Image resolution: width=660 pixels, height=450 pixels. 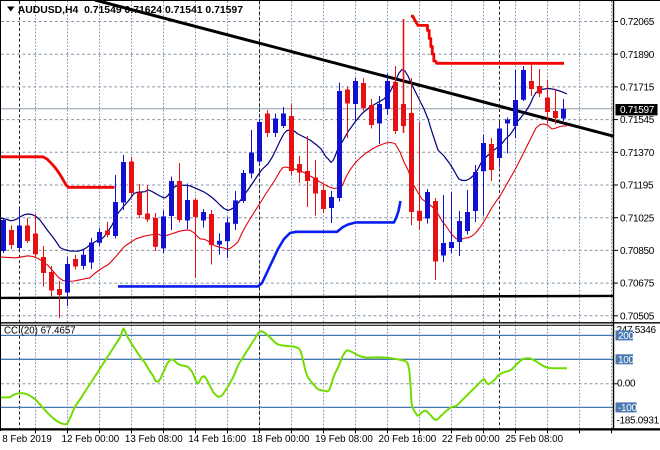 What do you see at coordinates (637, 186) in the screenshot?
I see `svg-text: 0.71195` at bounding box center [637, 186].